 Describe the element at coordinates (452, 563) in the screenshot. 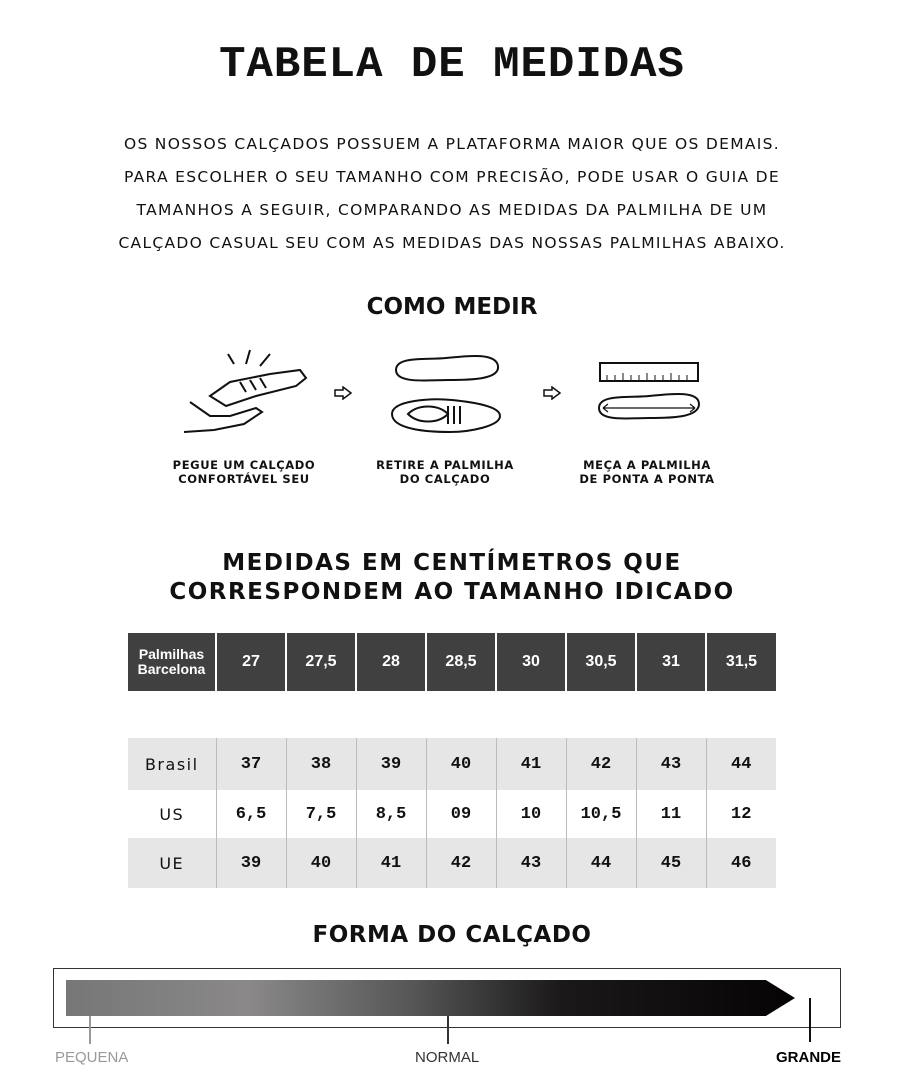

I see `table-title: MEDIDAS EM CENTÍMETROS QUE` at that location.